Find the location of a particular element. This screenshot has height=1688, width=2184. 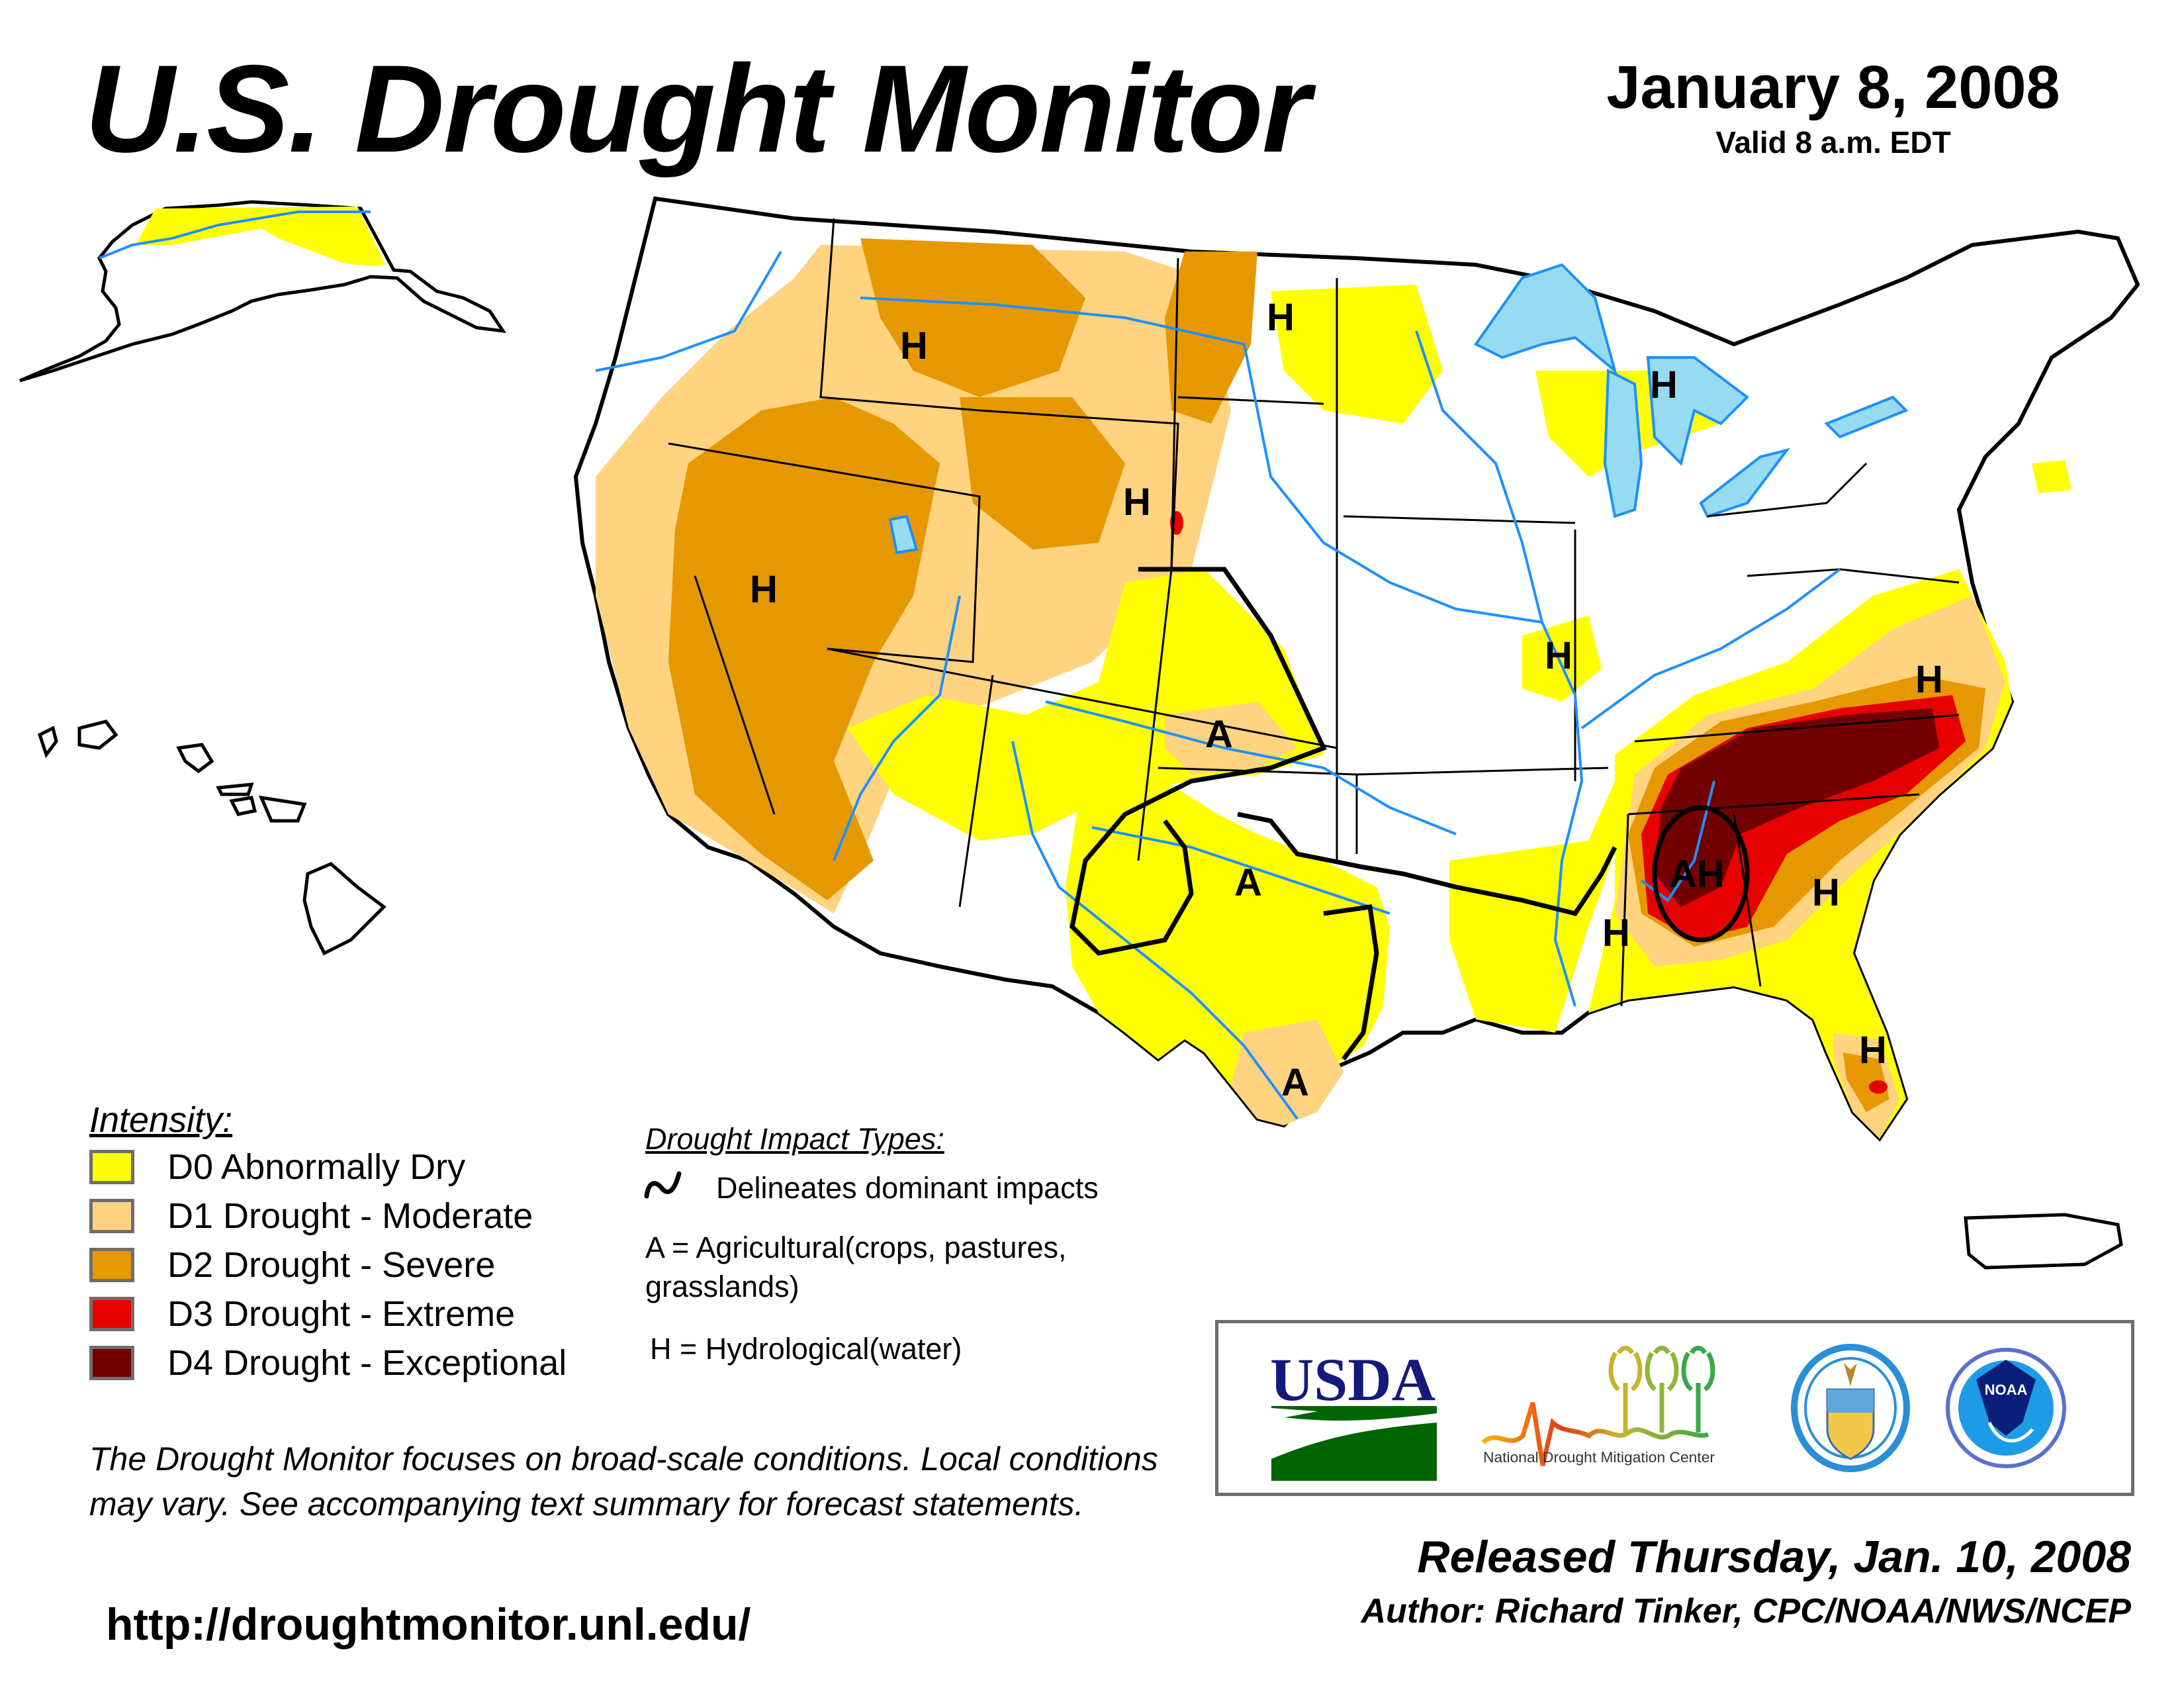

d2-area-montana is located at coordinates (973, 317).